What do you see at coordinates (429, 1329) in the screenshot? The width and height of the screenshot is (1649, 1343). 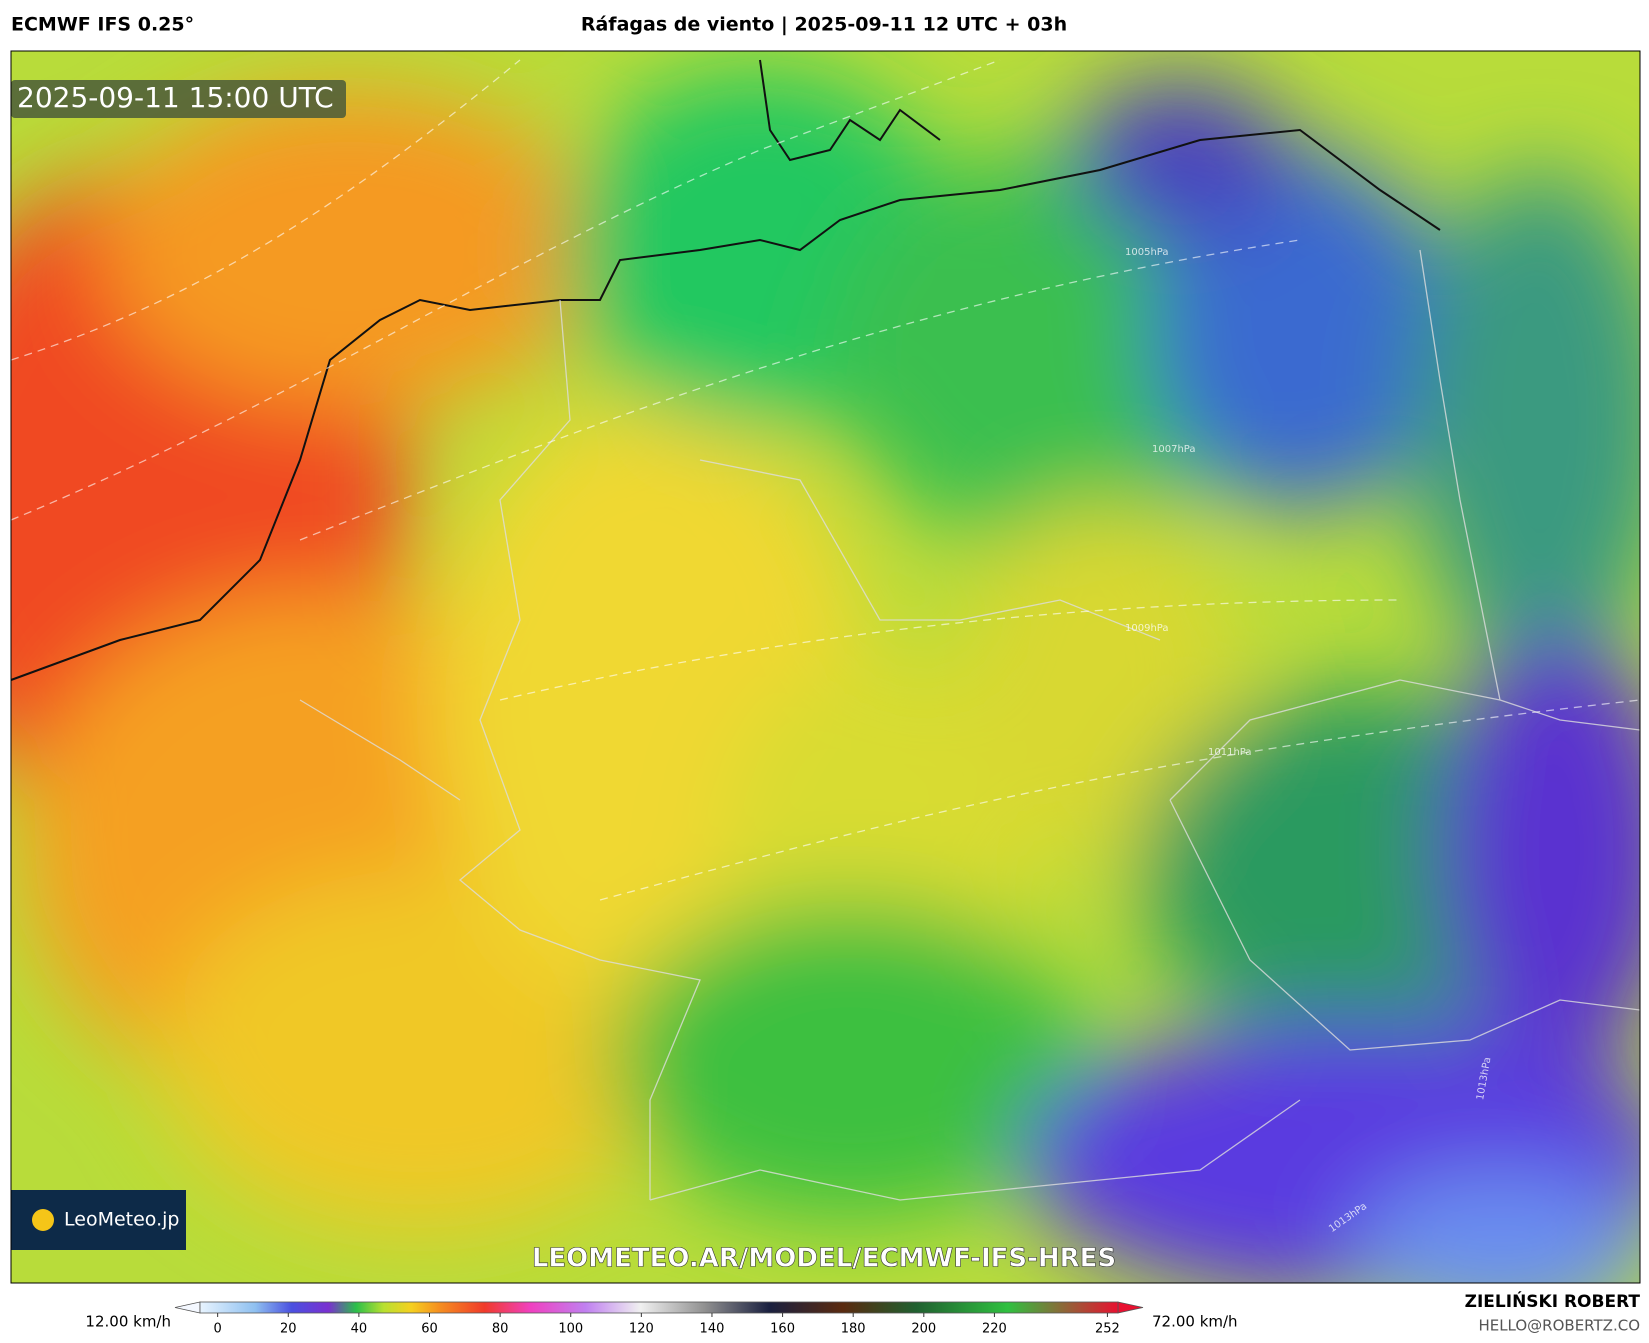 I see `colorbar-tick-label: 60` at bounding box center [429, 1329].